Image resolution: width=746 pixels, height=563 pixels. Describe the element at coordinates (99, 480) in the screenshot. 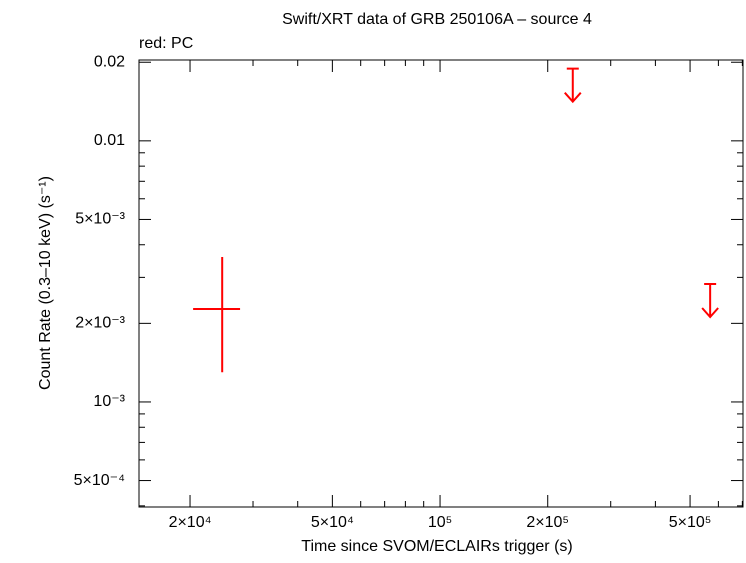

I see `y-tick-label: 5×10⁻⁴` at that location.